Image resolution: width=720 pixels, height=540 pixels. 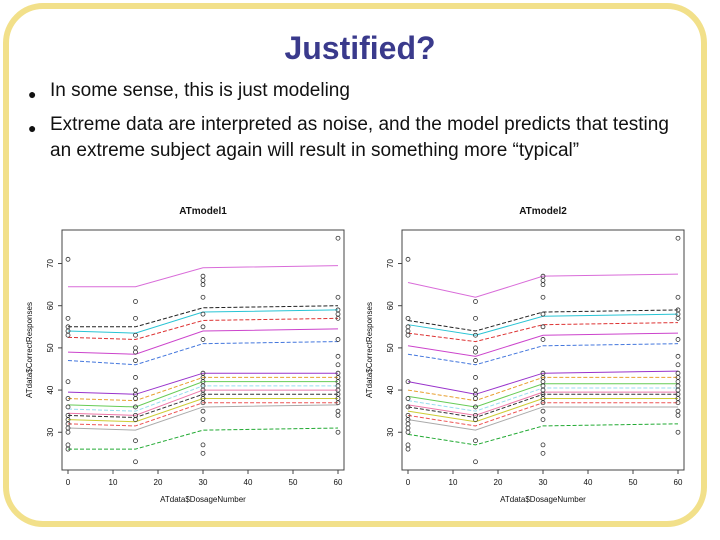 What do you see at coordinates (203, 499) in the screenshot?
I see `x-axis-label: ATdata$DosageNumber` at bounding box center [203, 499].